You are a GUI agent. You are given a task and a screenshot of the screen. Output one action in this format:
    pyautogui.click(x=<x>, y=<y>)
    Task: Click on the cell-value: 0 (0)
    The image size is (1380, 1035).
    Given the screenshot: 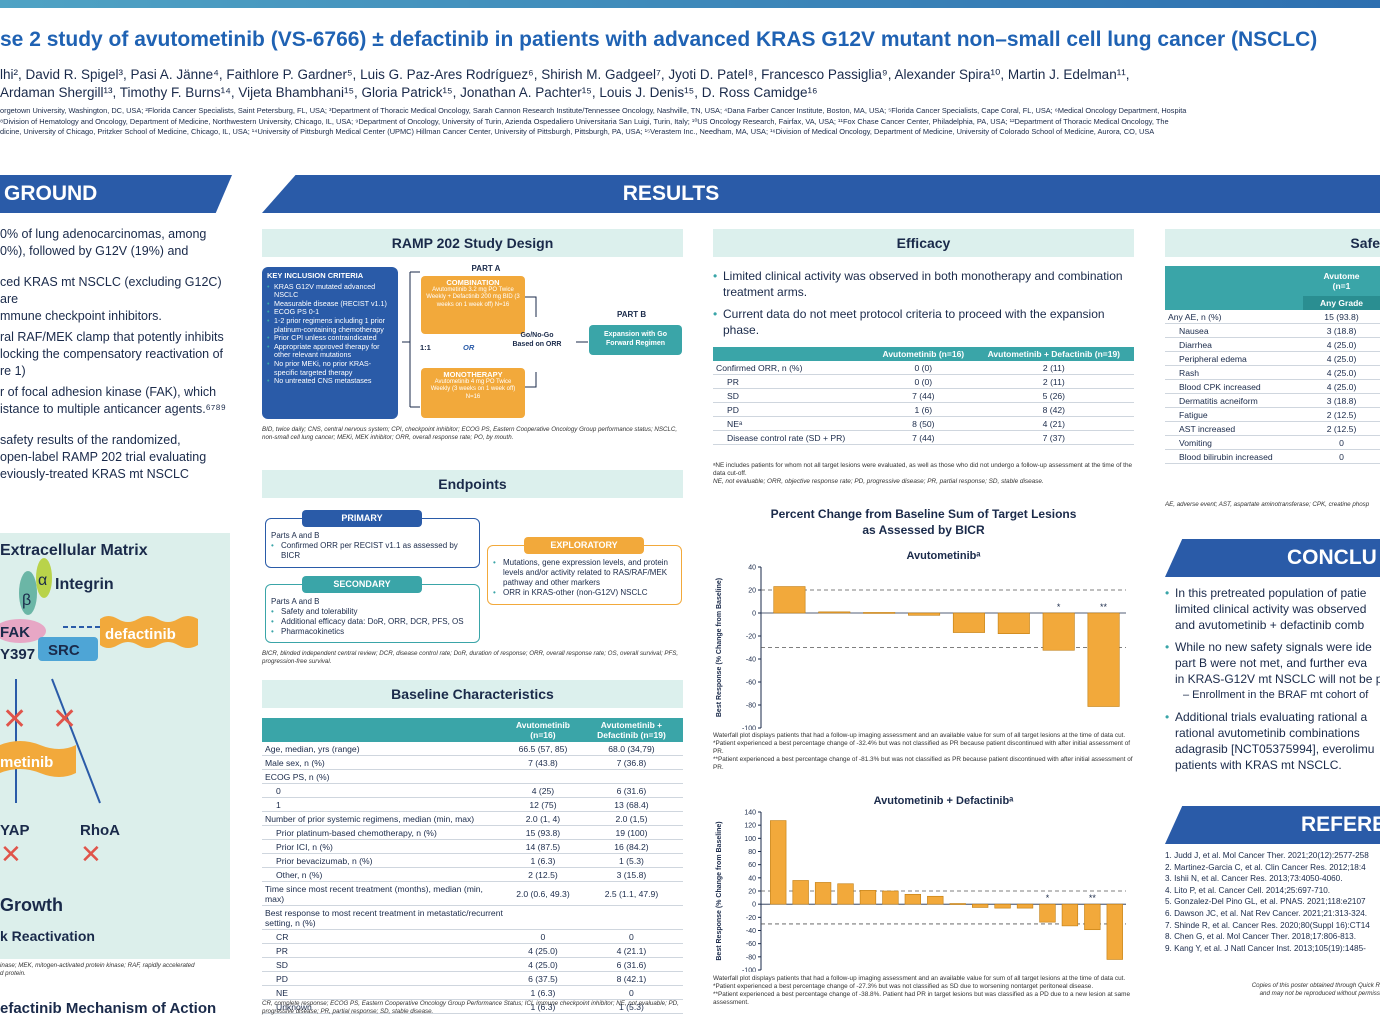 What is the action you would take?
    pyautogui.click(x=923, y=368)
    